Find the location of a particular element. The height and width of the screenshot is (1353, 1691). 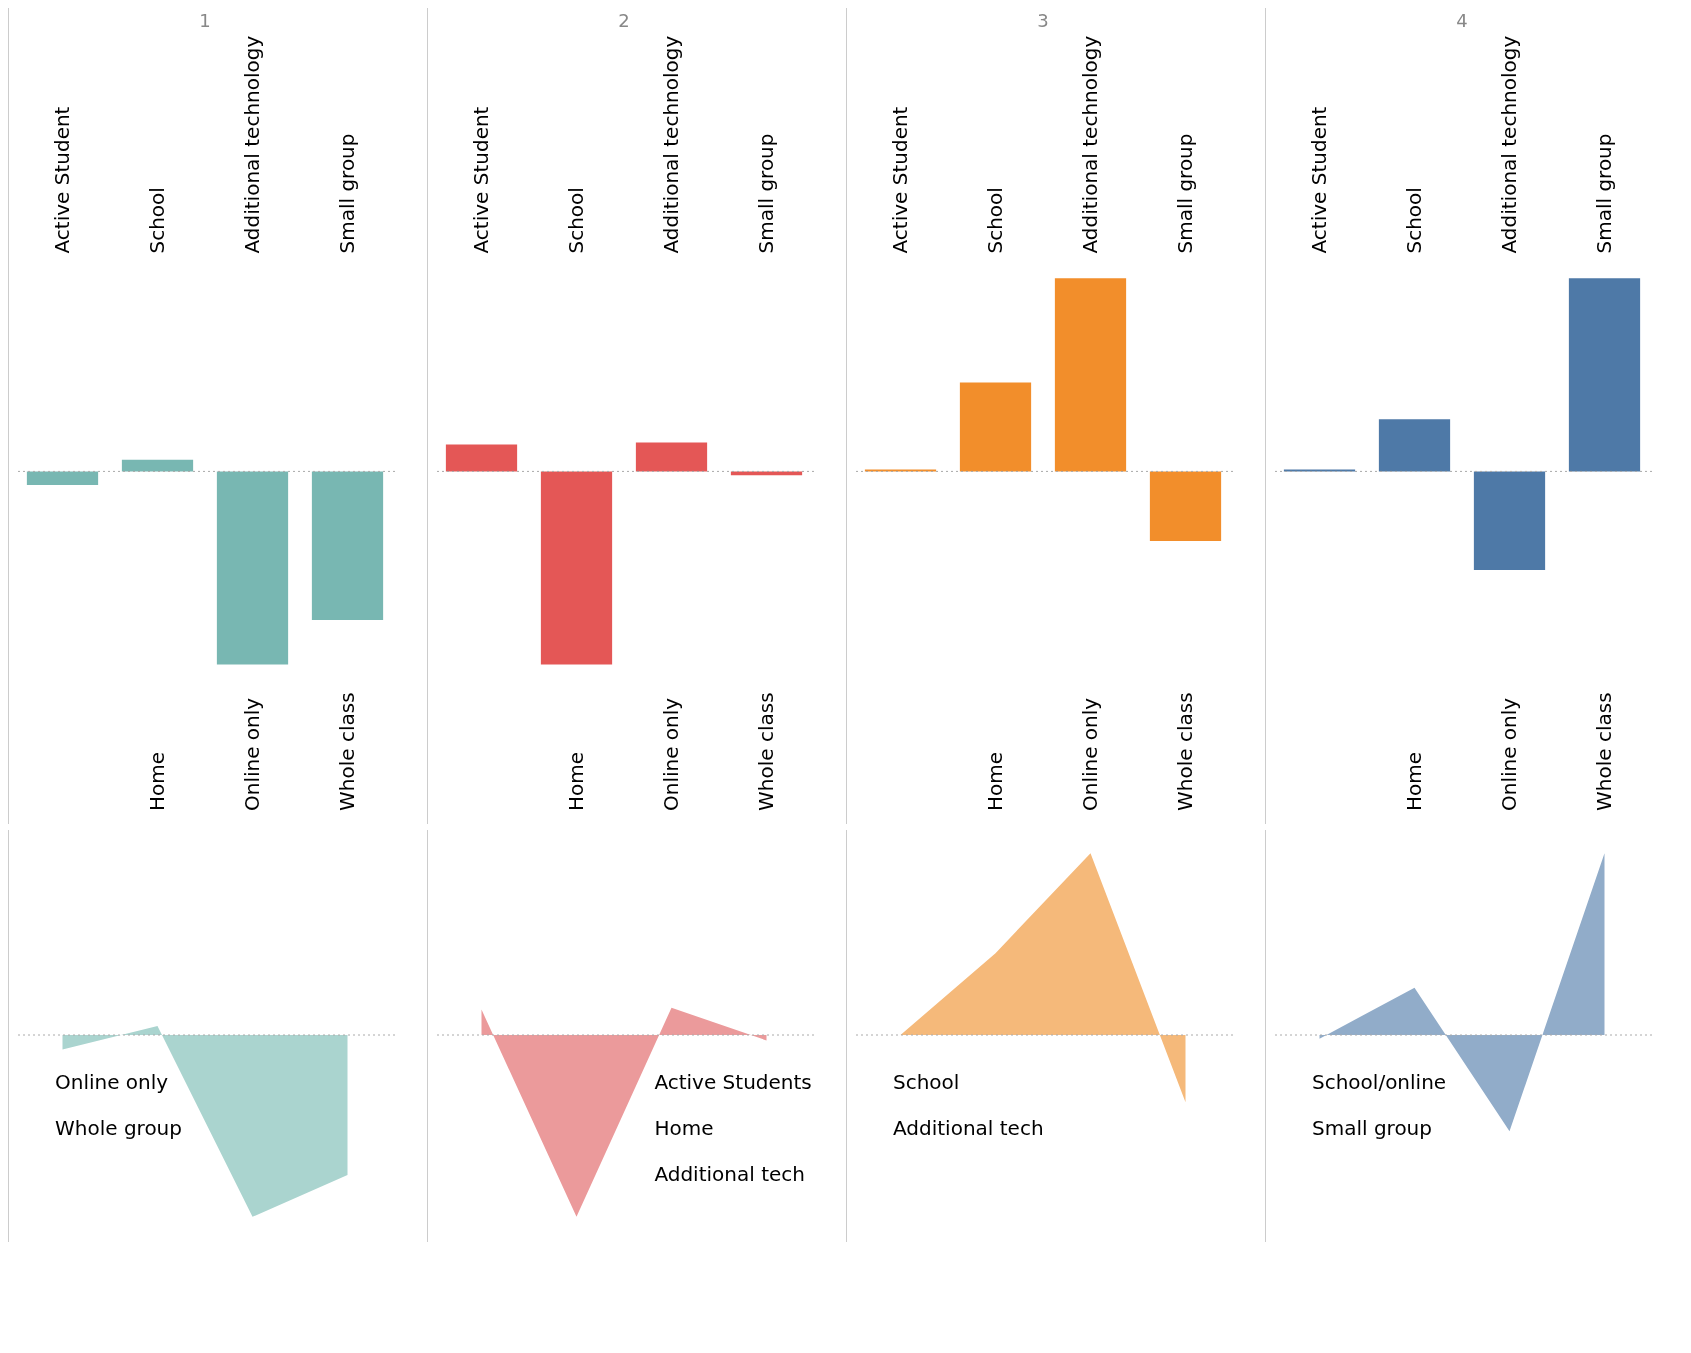

chart-title: 3 is located at coordinates (1043, 21).